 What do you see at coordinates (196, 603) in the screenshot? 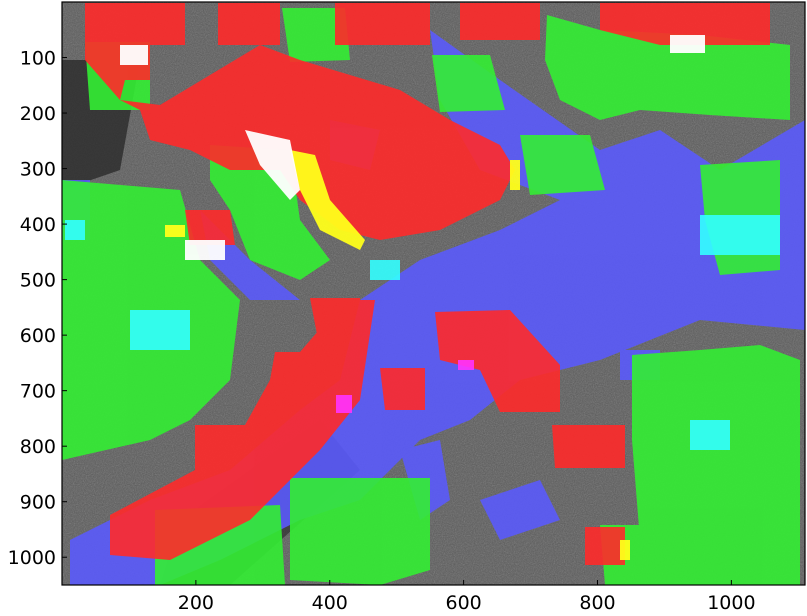
I see `x-tick-label: 200` at bounding box center [196, 603].